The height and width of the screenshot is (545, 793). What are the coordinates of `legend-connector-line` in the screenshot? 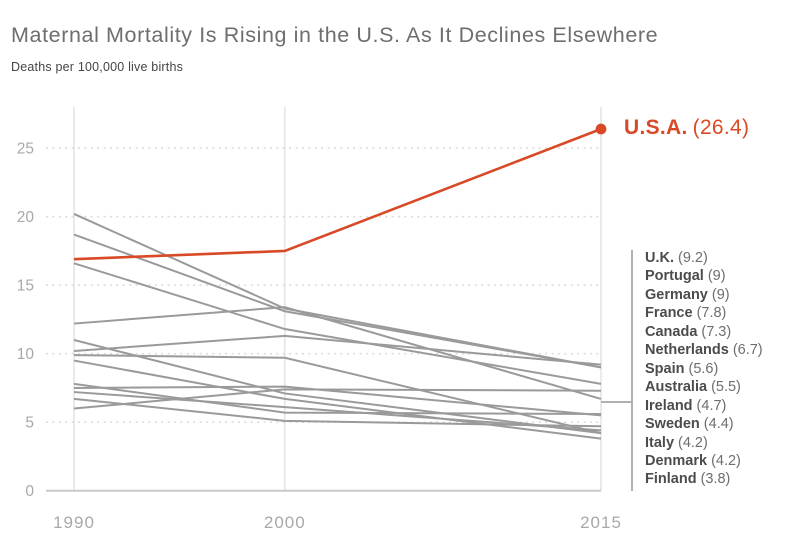 It's located at (616, 402).